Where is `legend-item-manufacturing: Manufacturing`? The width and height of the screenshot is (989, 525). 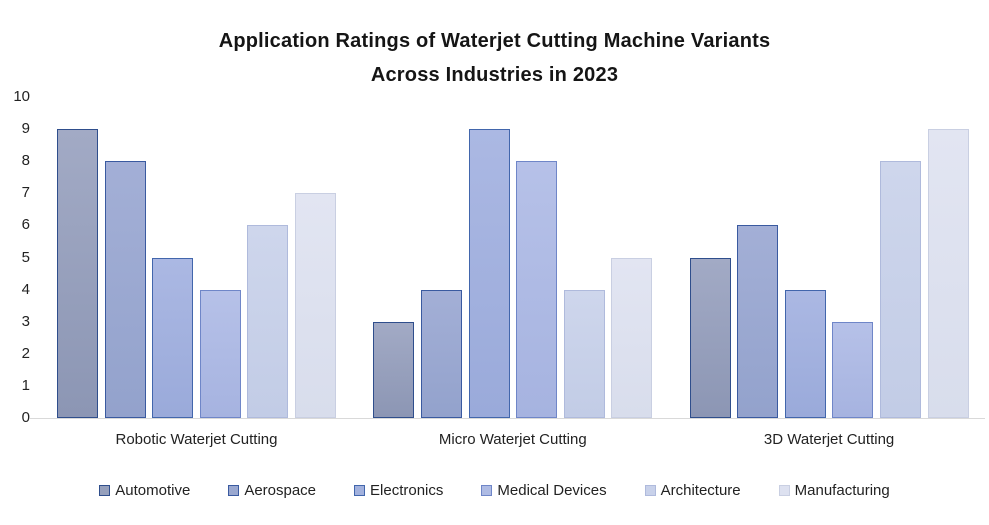
legend-item-manufacturing: Manufacturing is located at coordinates (834, 490).